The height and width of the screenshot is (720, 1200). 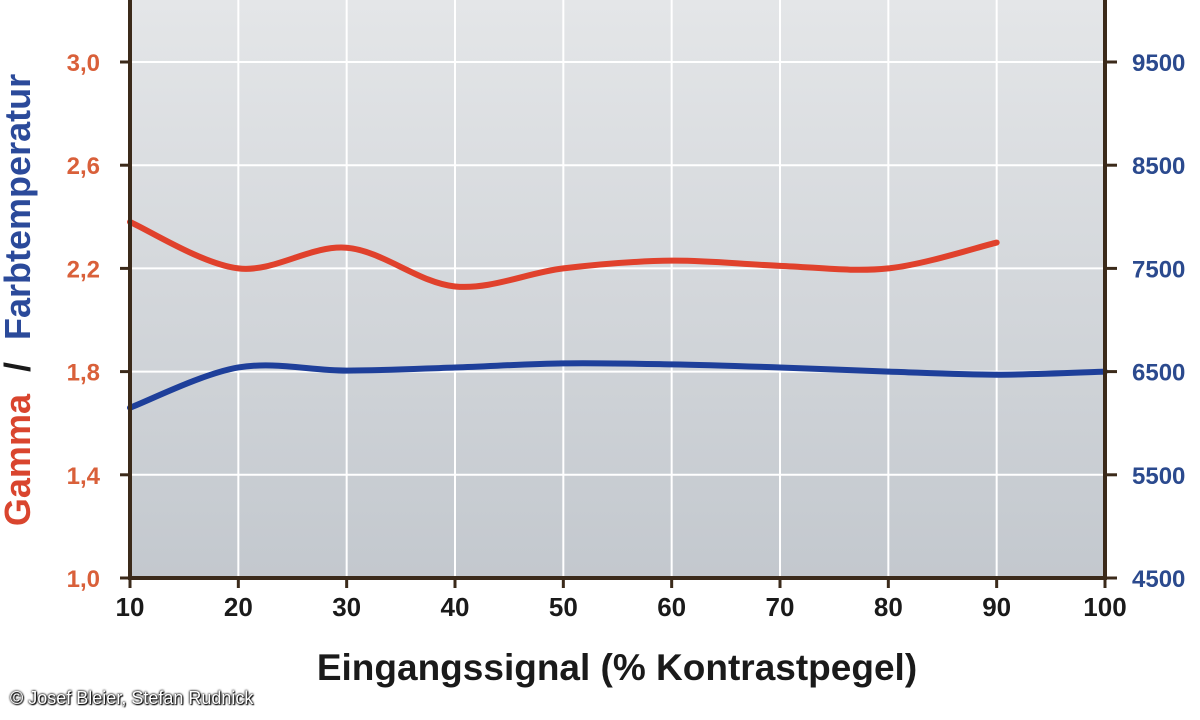 What do you see at coordinates (130, 607) in the screenshot?
I see `x-tick-label: 10` at bounding box center [130, 607].